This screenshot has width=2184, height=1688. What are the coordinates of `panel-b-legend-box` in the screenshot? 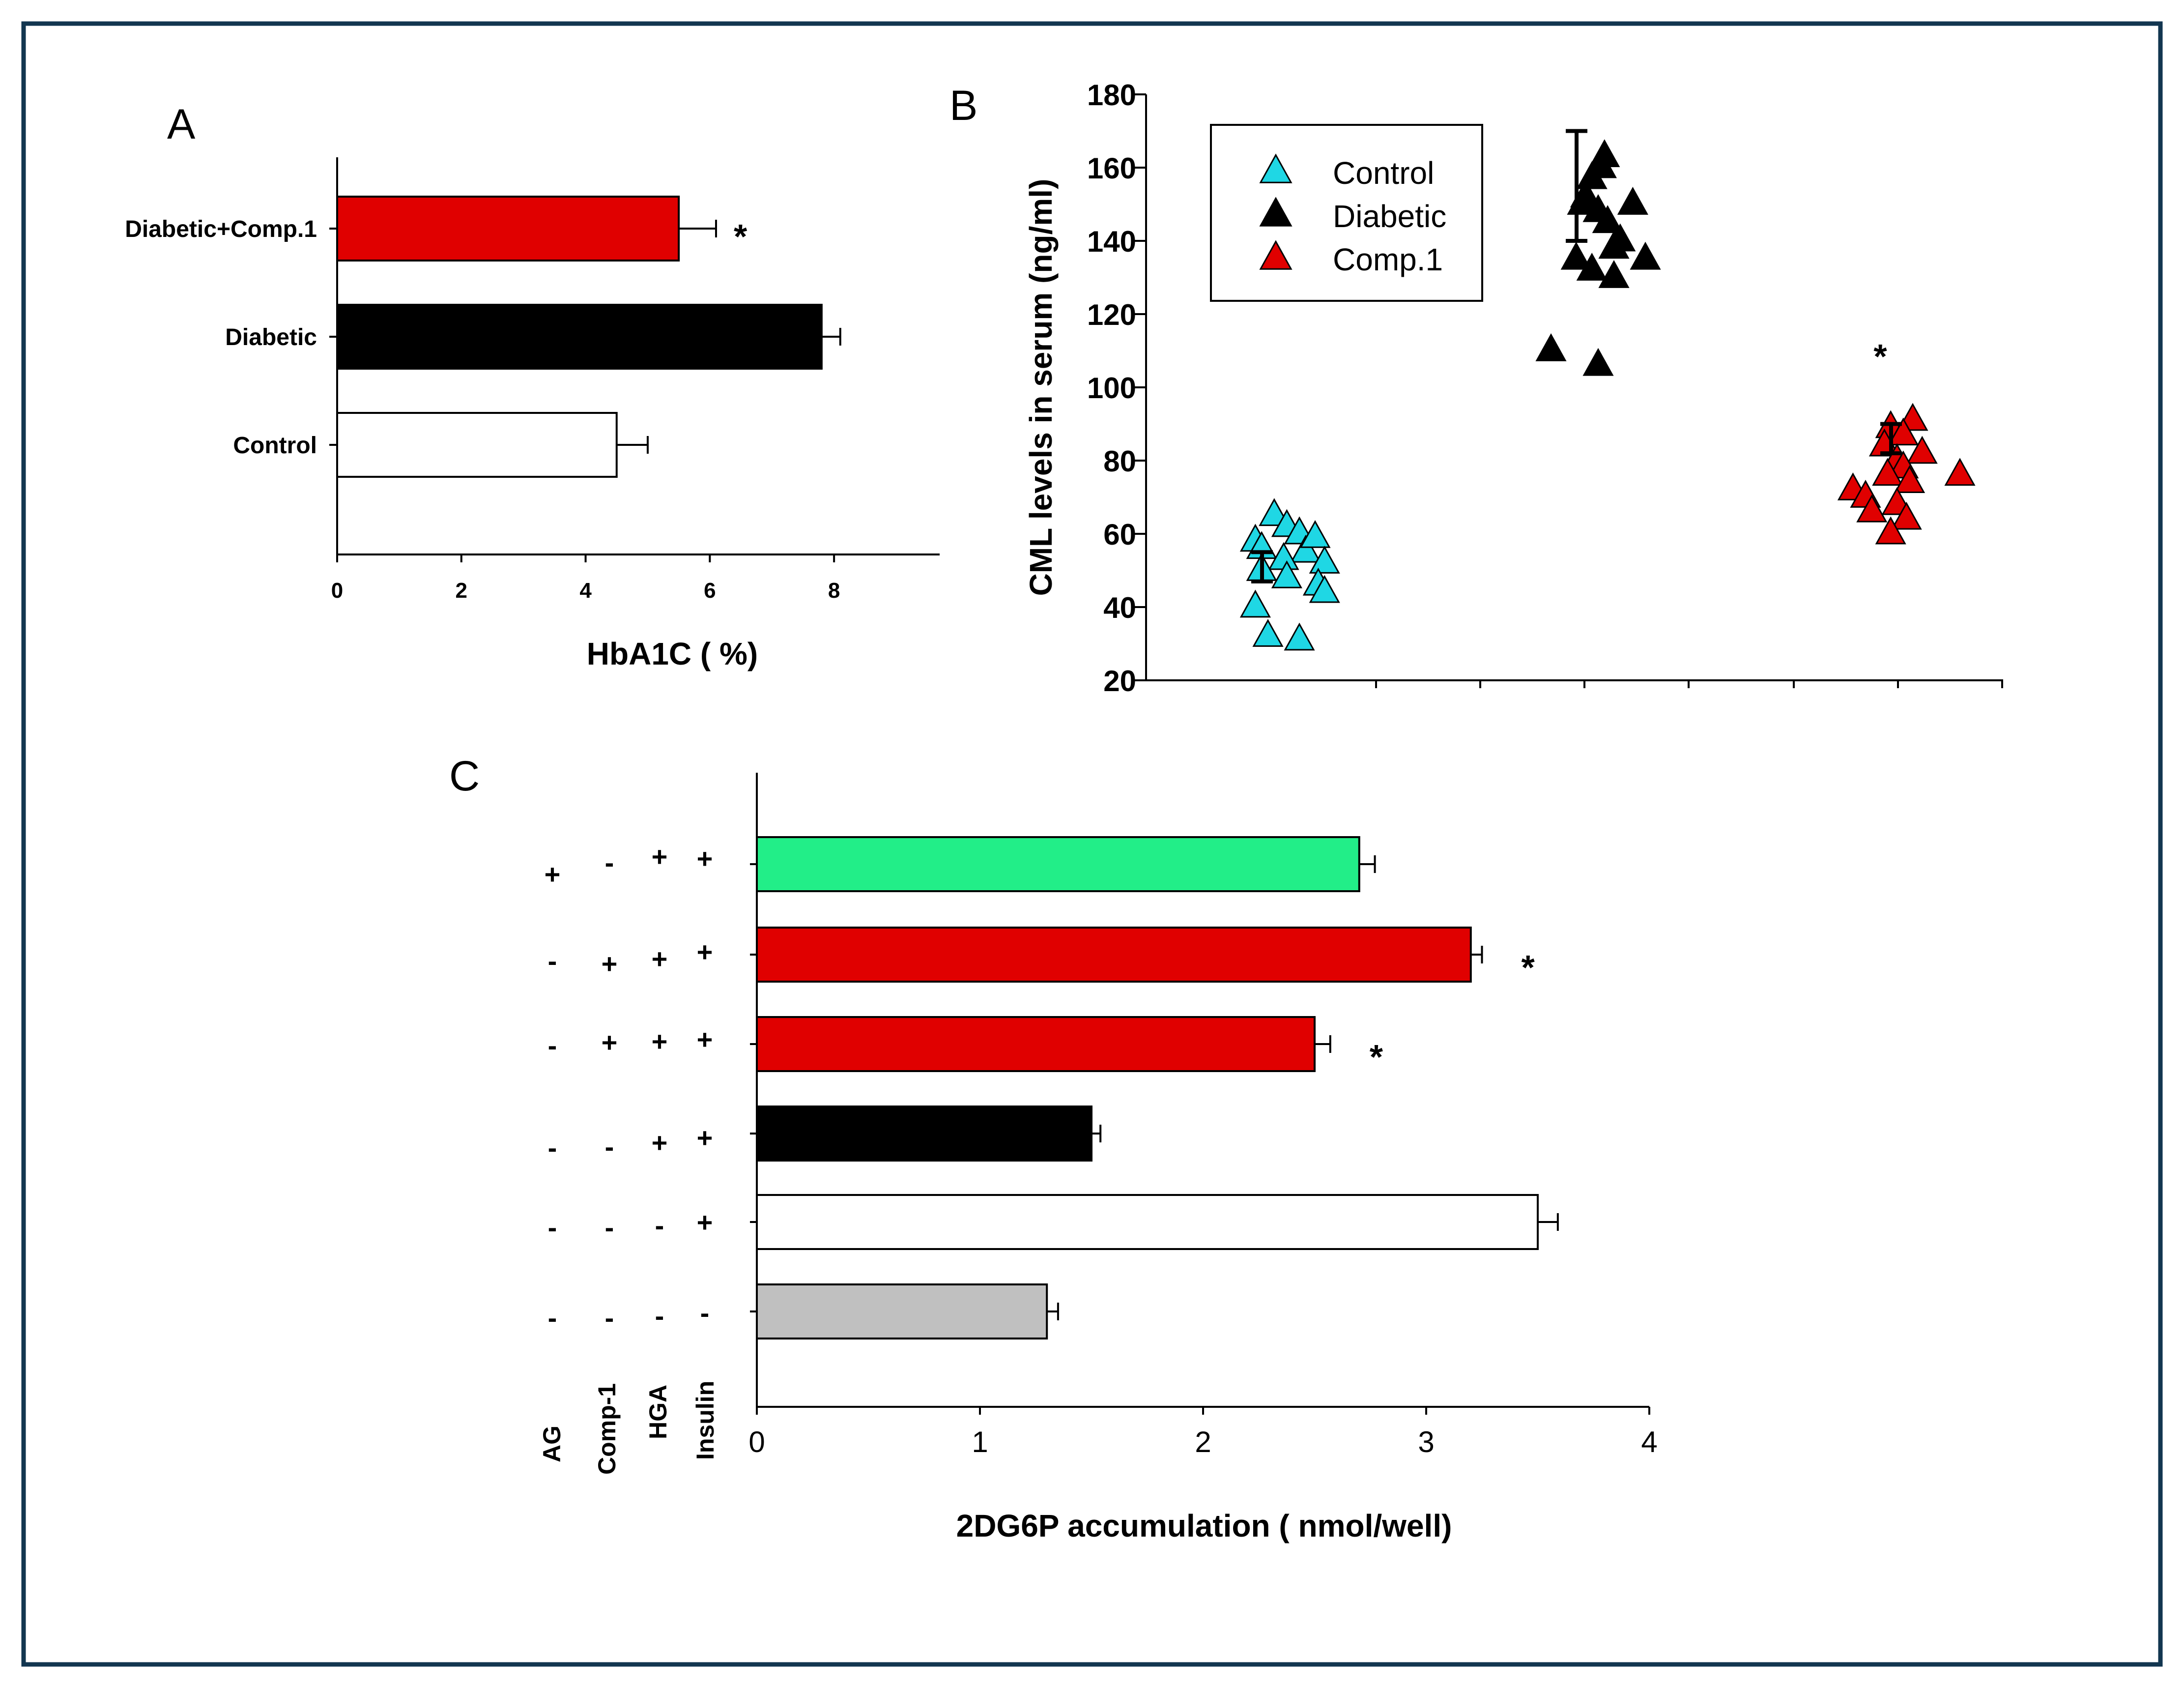 It's located at (1346, 213).